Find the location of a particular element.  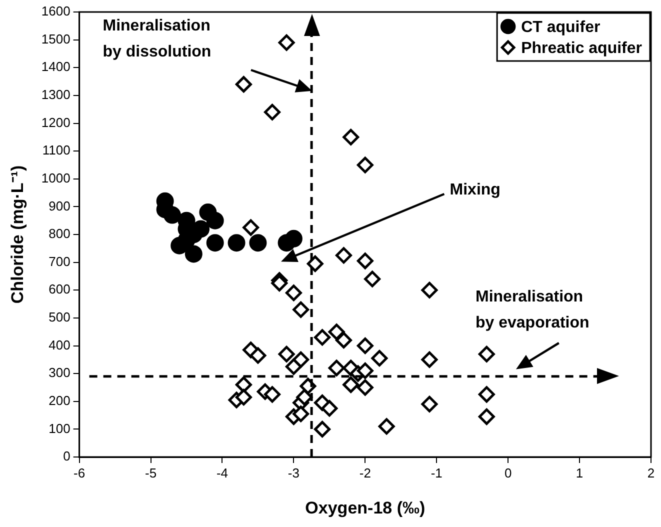

x-tick-label: -4 is located at coordinates (222, 472).